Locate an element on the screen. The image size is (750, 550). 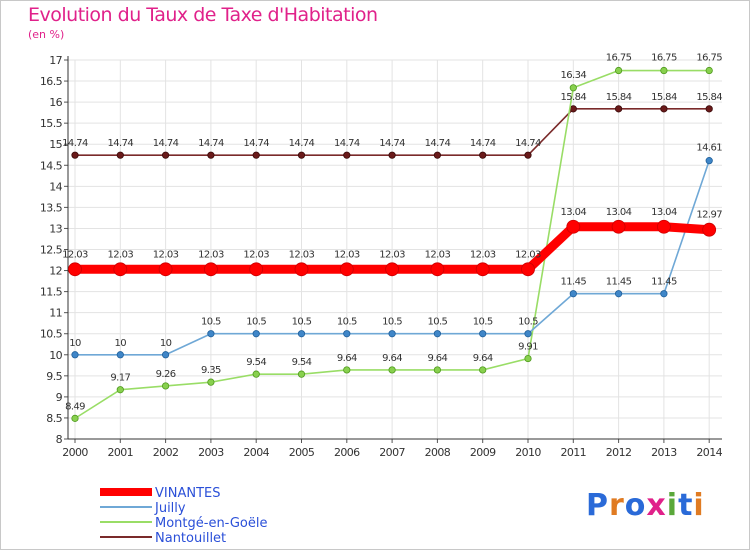
y-tick-label: 15.5 is located at coordinates (51, 123).